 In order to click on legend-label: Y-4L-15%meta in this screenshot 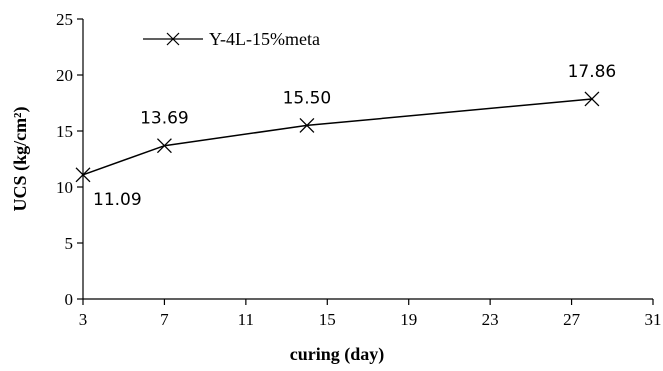, I will do `click(264, 39)`.